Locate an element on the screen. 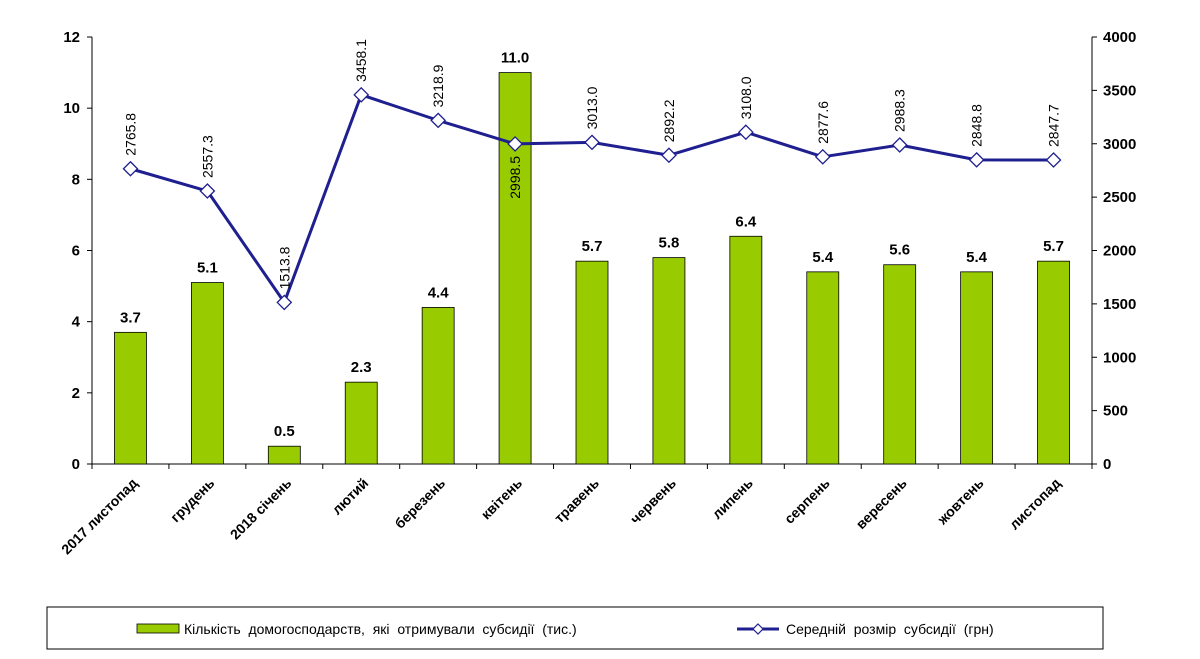  line-value-label: 2847.7 is located at coordinates (1054, 125).